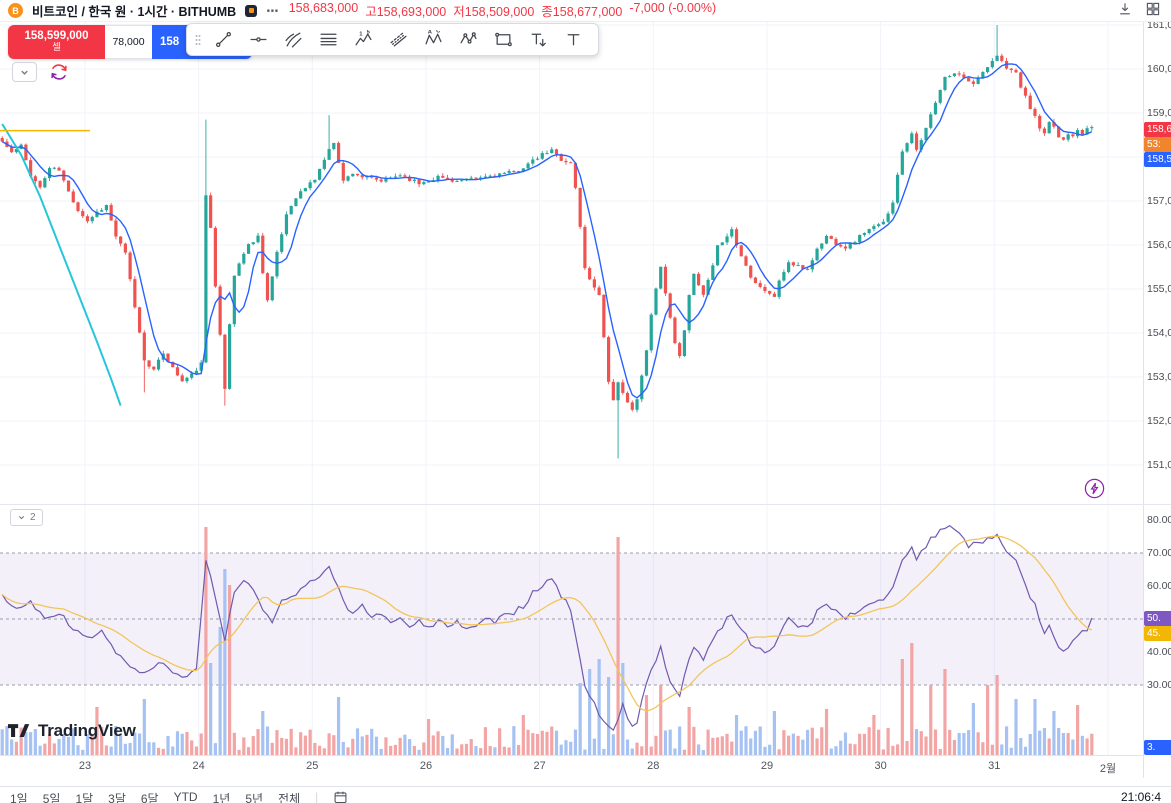 This screenshot has width=1171, height=803. I want to click on price-badge: 3., so click(1157, 747).